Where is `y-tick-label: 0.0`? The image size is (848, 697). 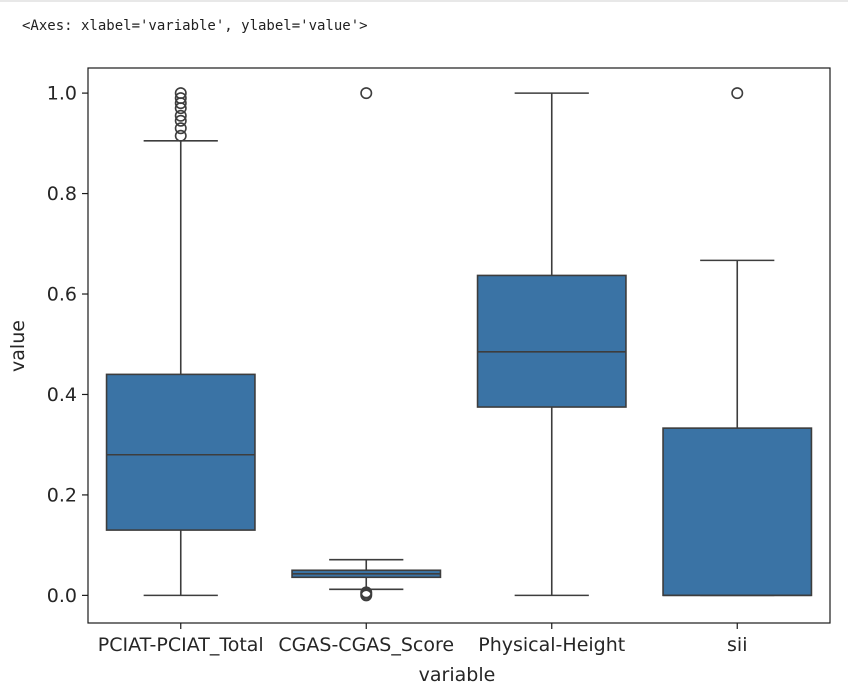 y-tick-label: 0.0 is located at coordinates (62, 596).